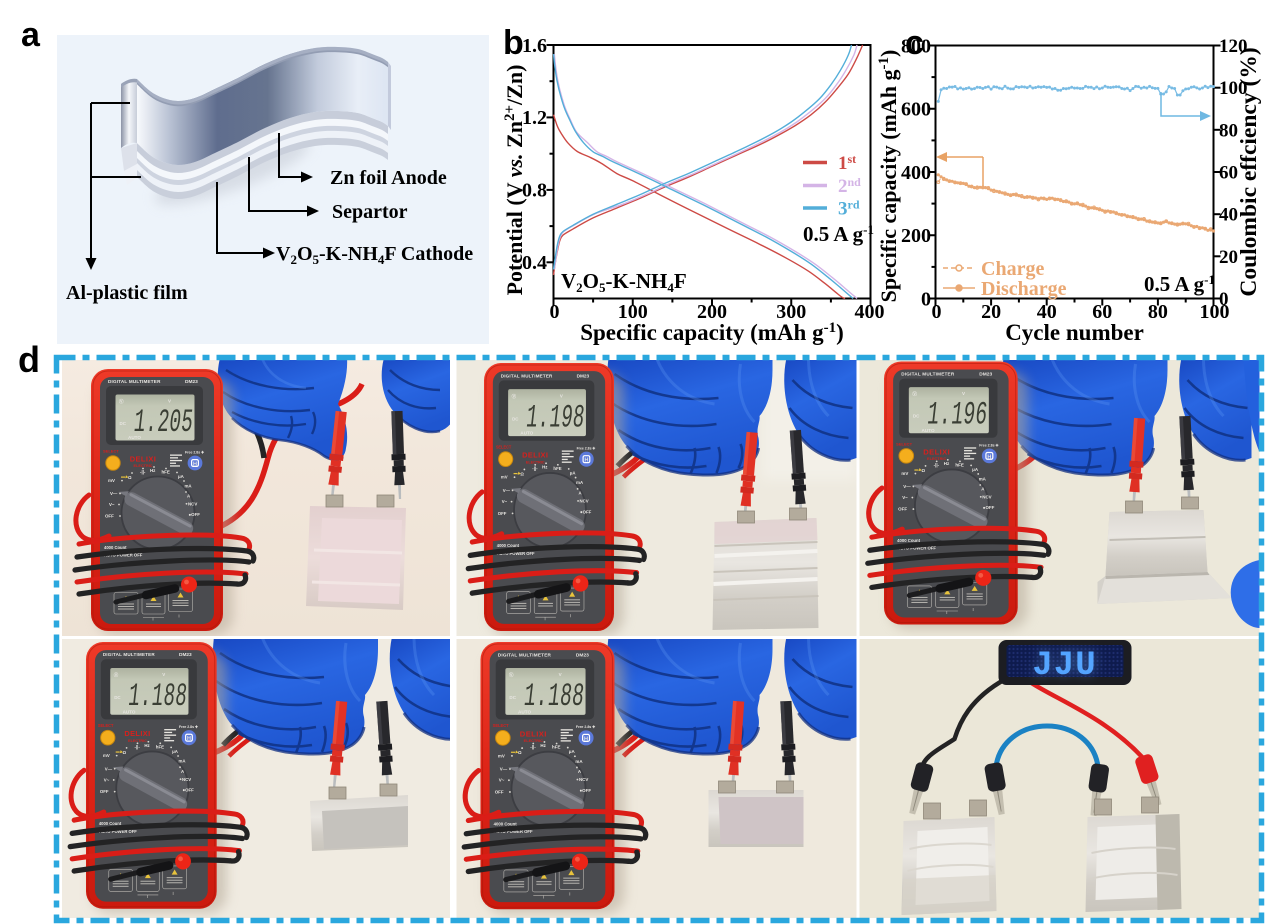 Image resolution: width=1270 pixels, height=924 pixels. Describe the element at coordinates (791, 312) in the screenshot. I see `svg-text: 300` at that location.